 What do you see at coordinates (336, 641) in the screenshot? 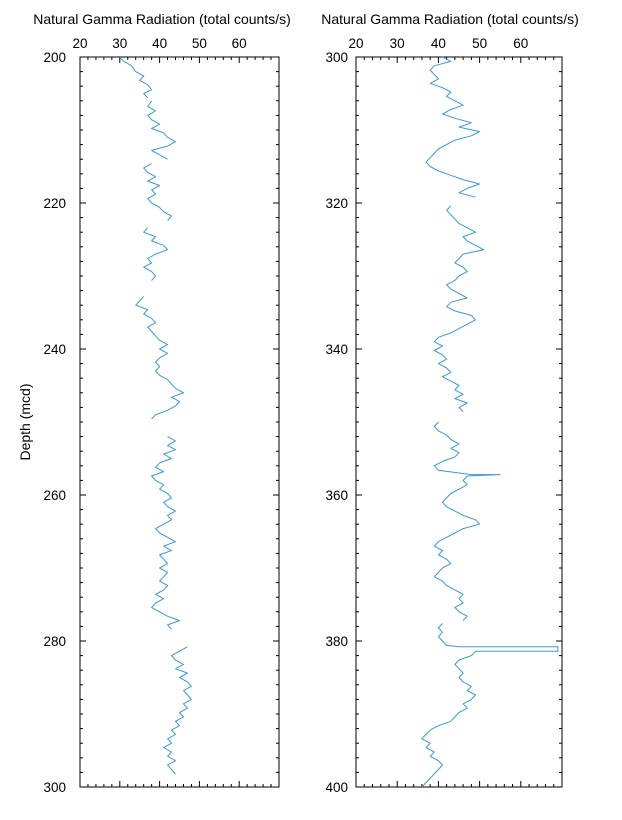
I see `y-tick-label: 380` at bounding box center [336, 641].